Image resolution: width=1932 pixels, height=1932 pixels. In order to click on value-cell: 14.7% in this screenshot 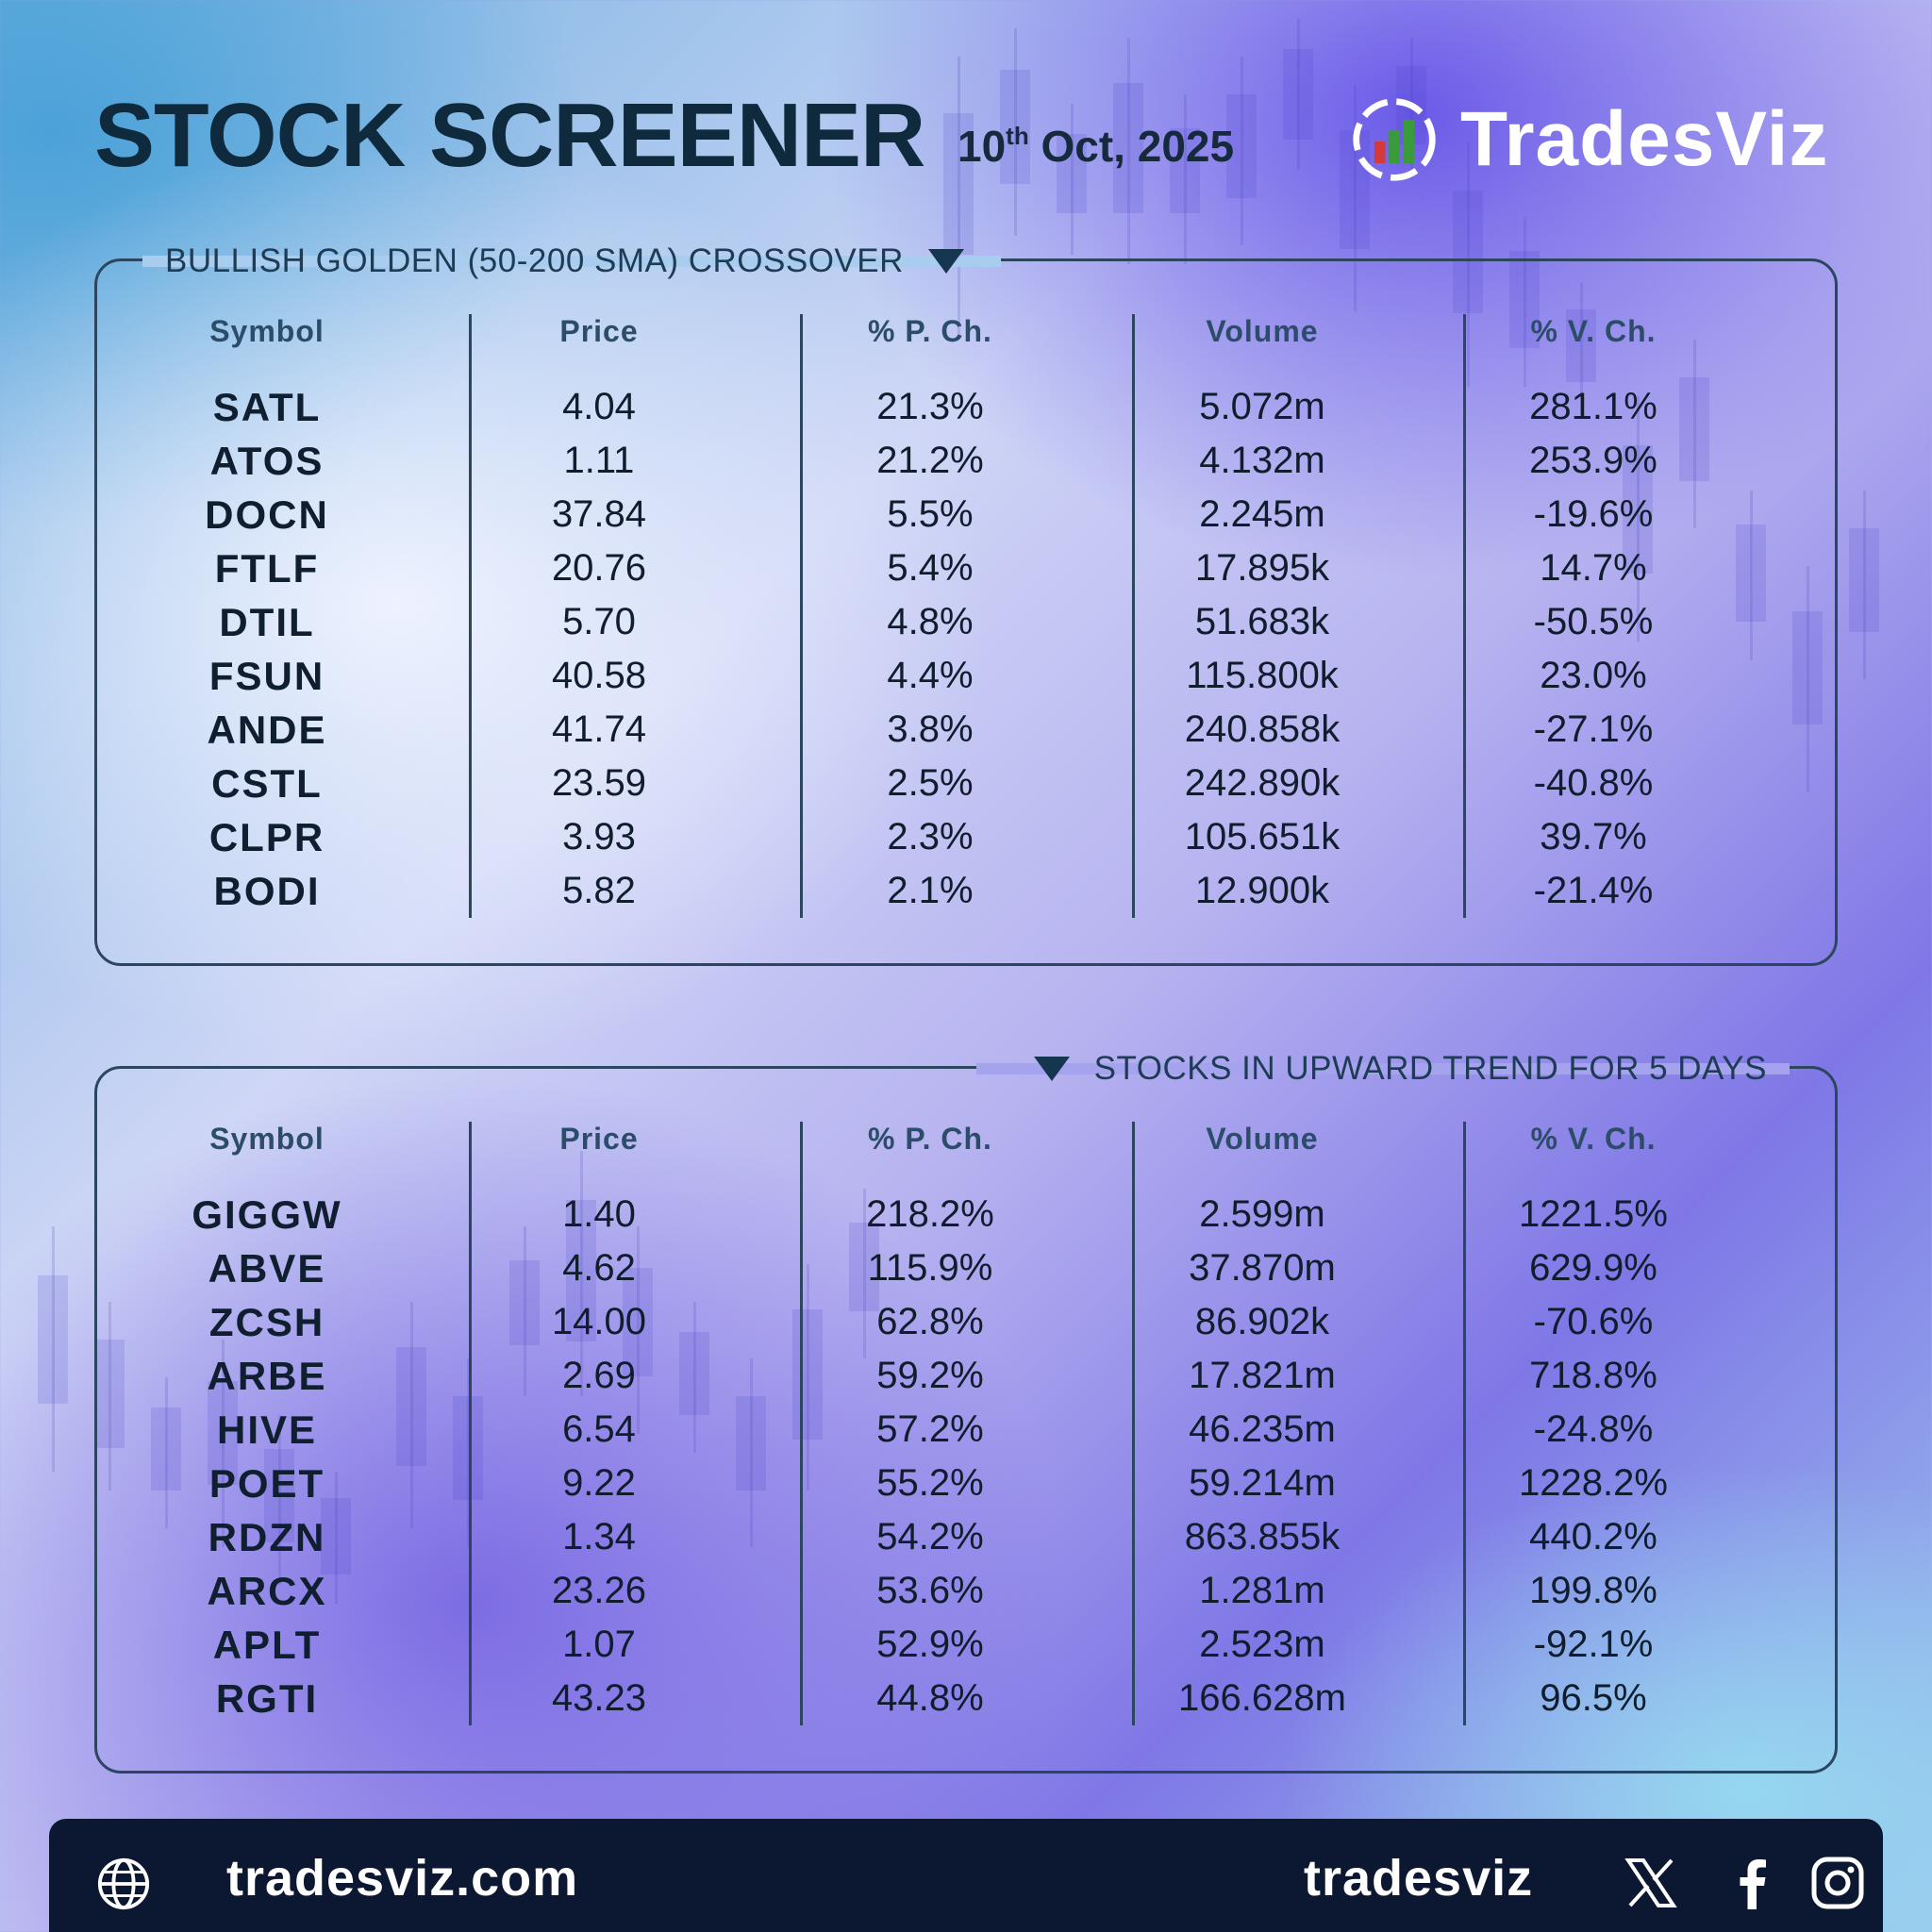, I will do `click(1594, 568)`.